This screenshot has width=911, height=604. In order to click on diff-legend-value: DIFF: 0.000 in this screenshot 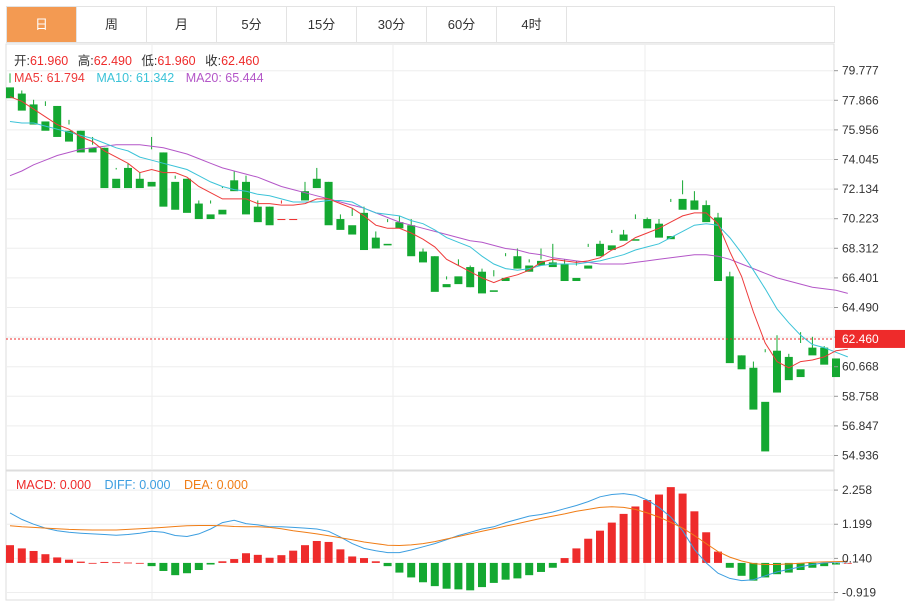, I will do `click(138, 485)`.